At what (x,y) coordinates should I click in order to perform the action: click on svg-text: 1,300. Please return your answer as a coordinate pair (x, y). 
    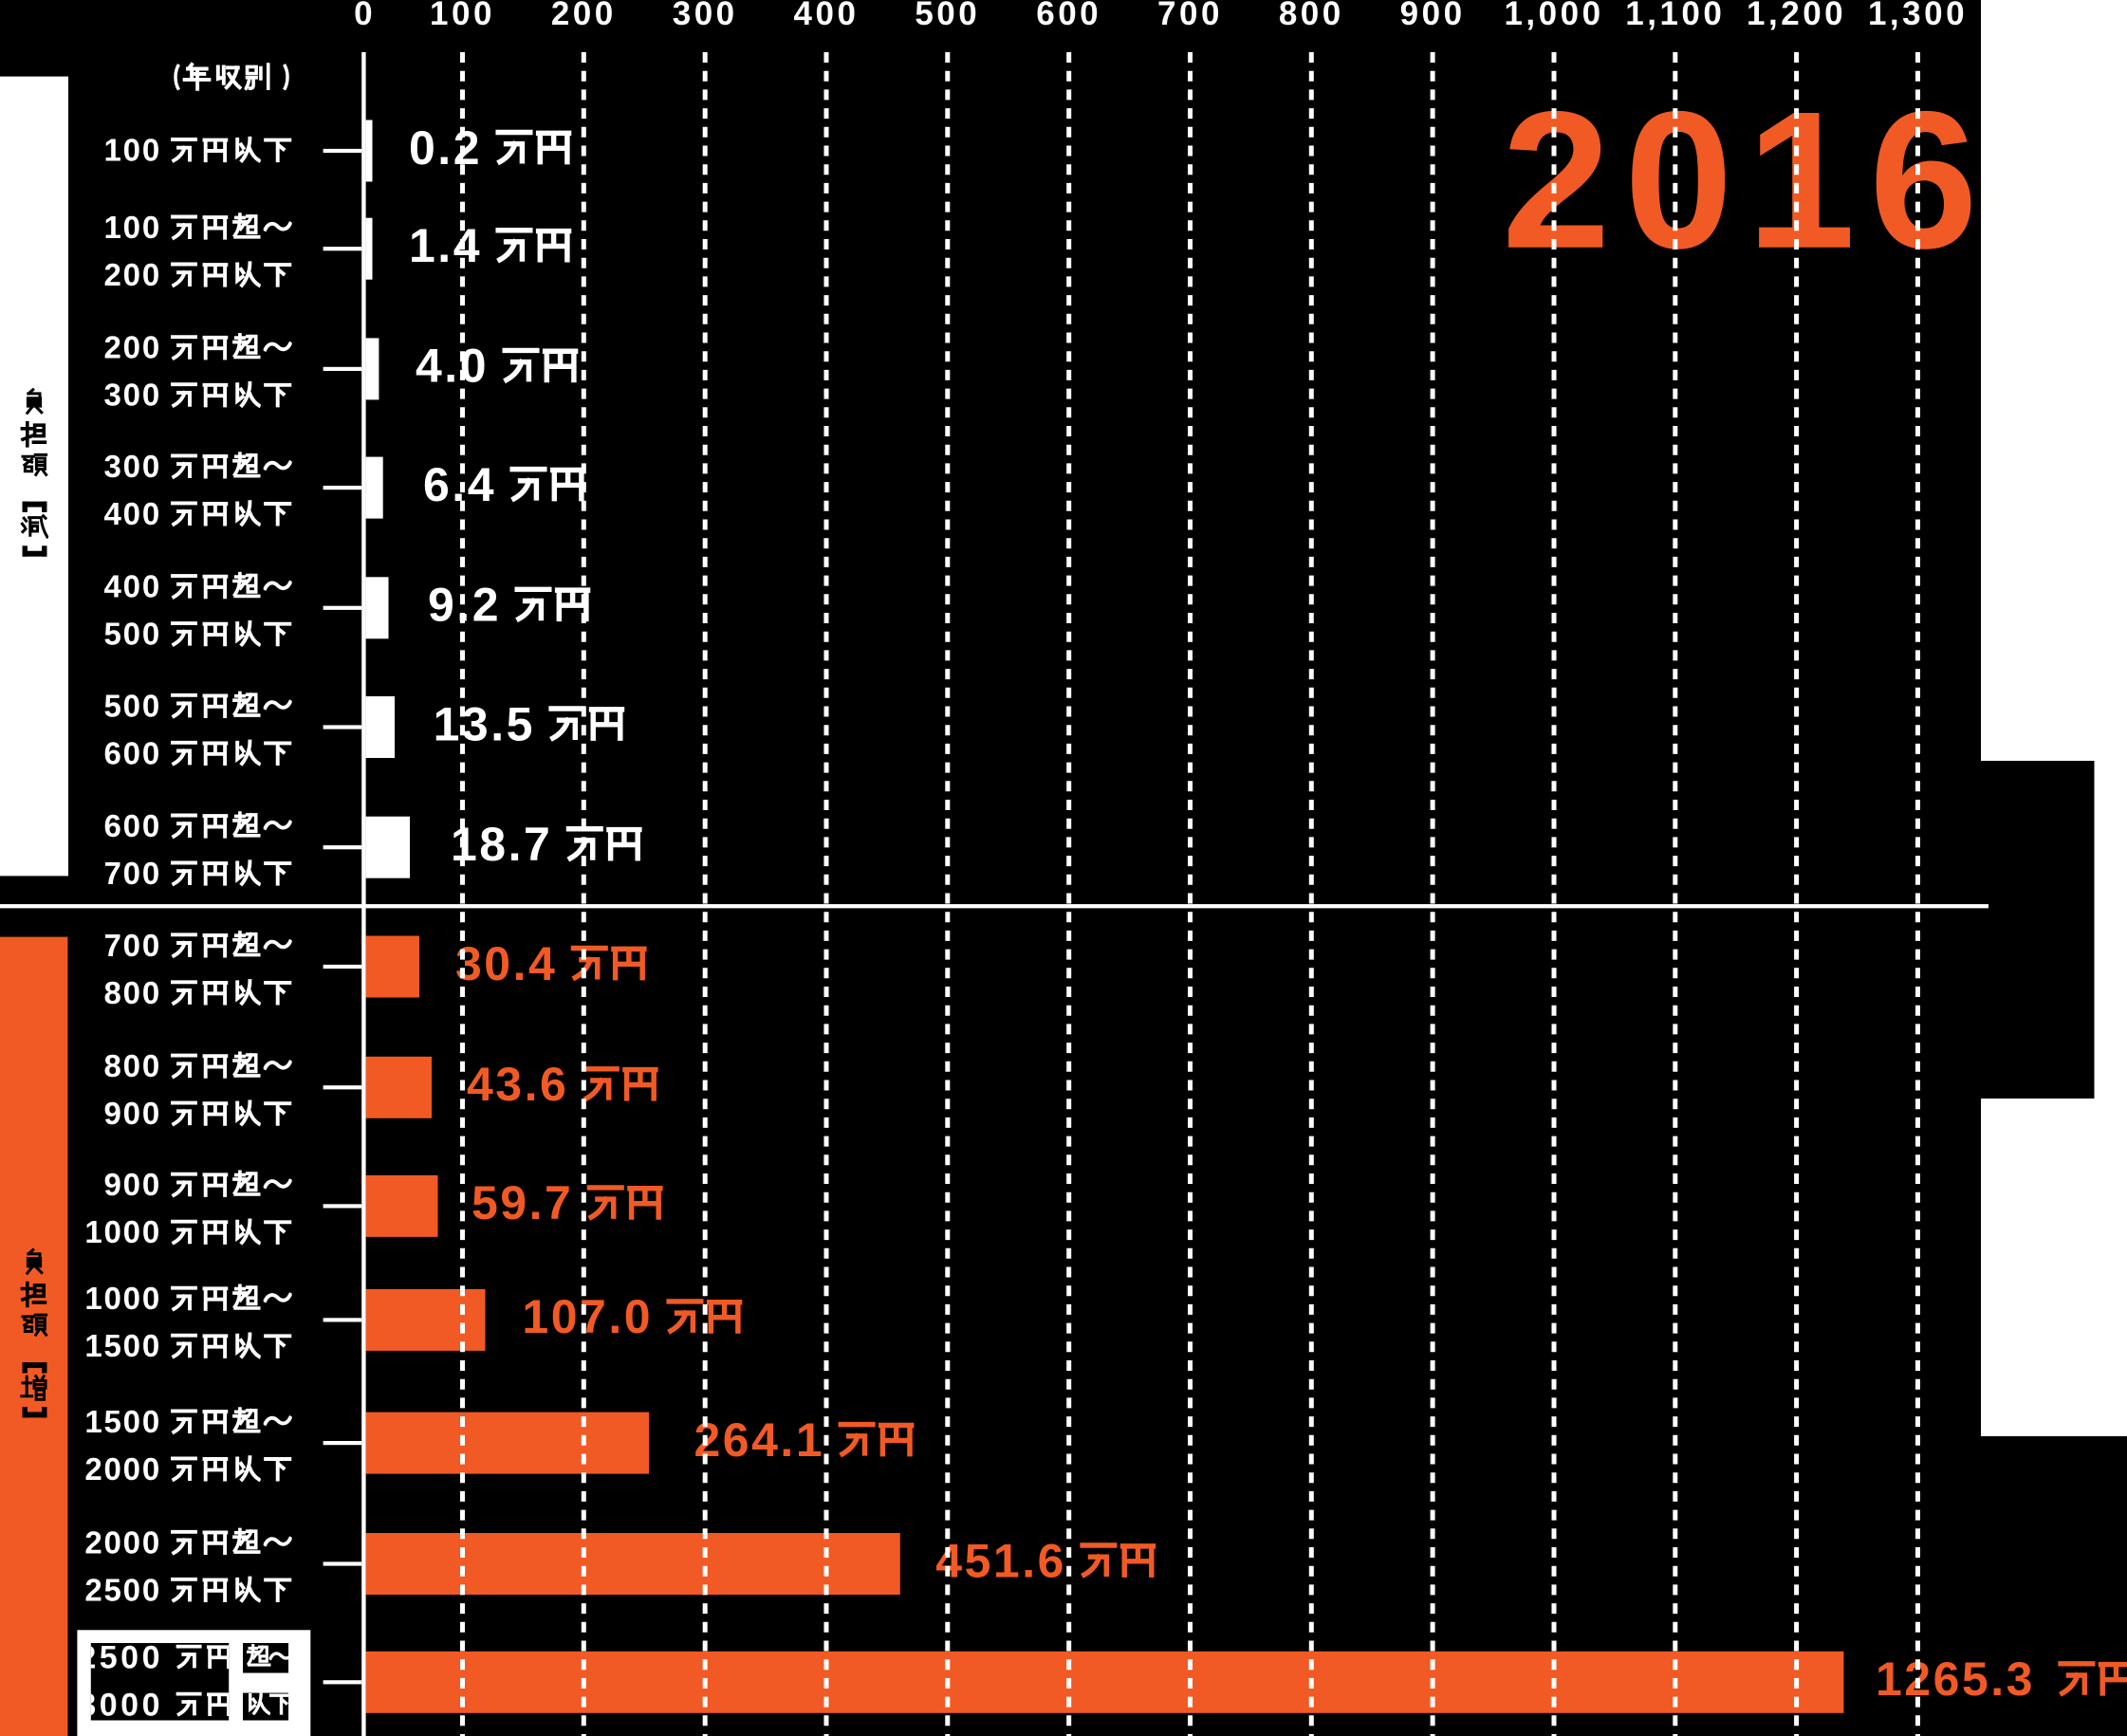
    Looking at the image, I should click on (1918, 16).